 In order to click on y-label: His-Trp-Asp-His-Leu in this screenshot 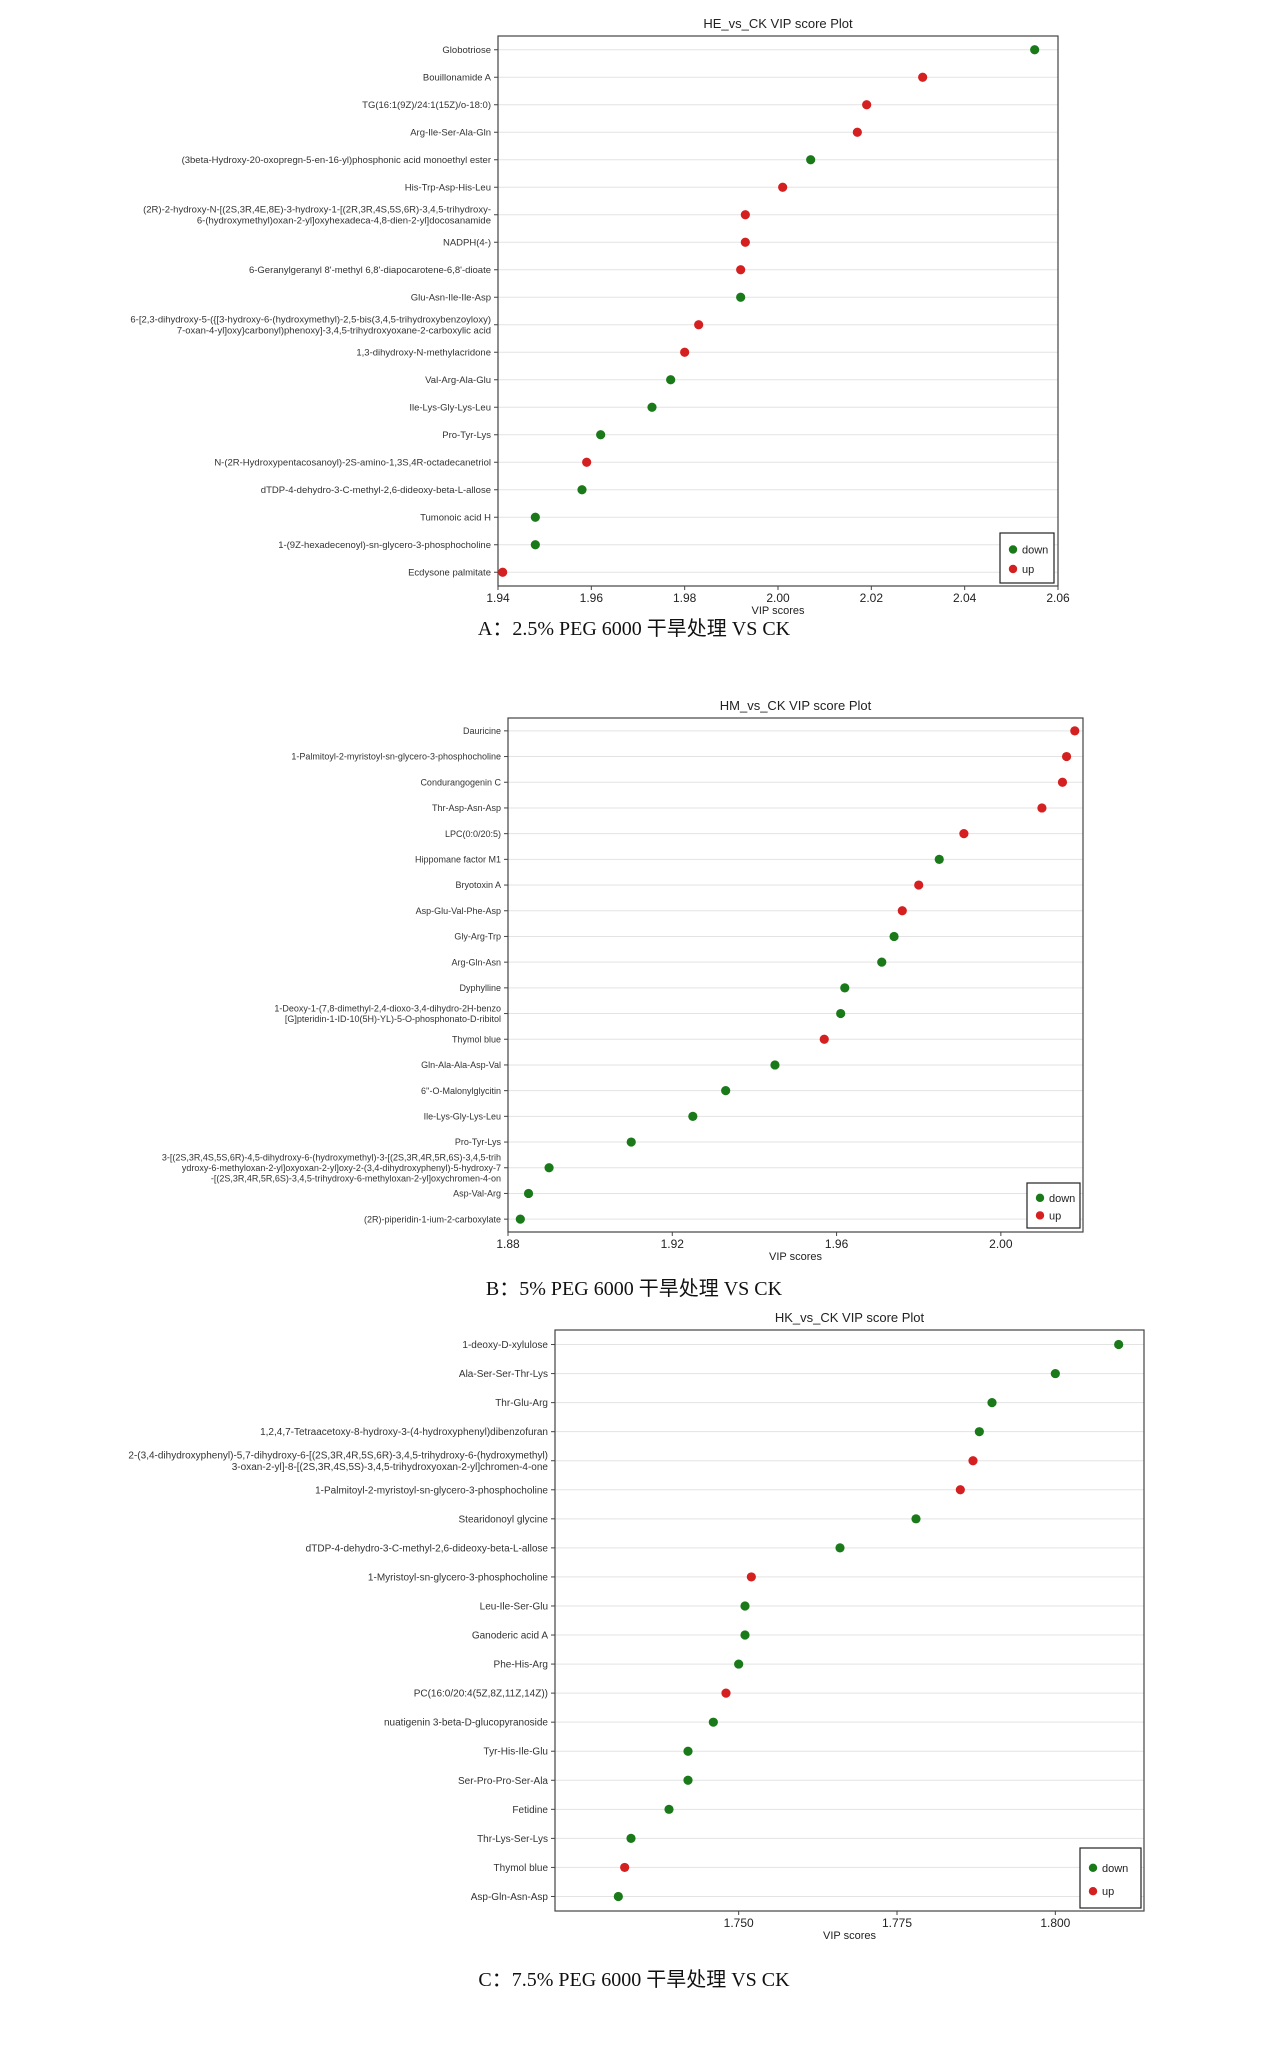, I will do `click(448, 188)`.